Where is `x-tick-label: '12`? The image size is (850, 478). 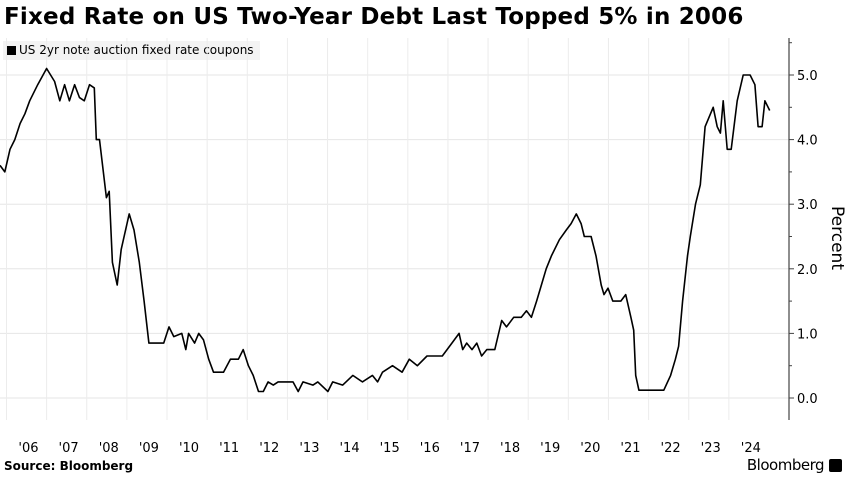
x-tick-label: '12 is located at coordinates (269, 448).